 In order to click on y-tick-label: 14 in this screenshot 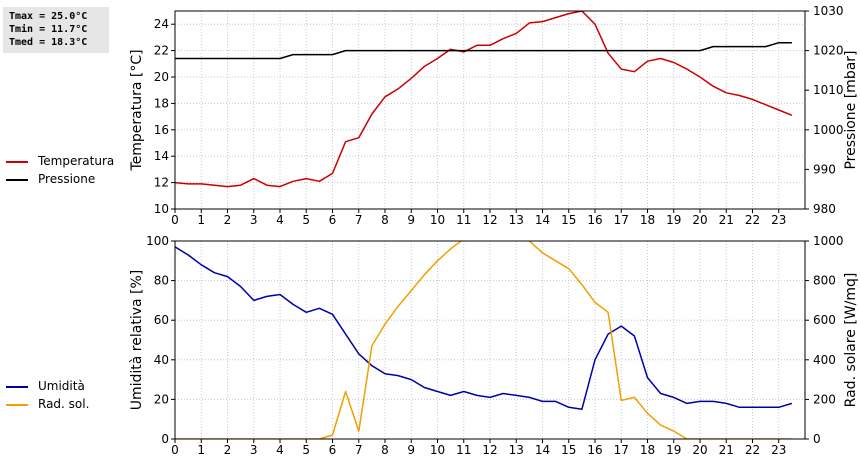, I will do `click(161, 156)`.